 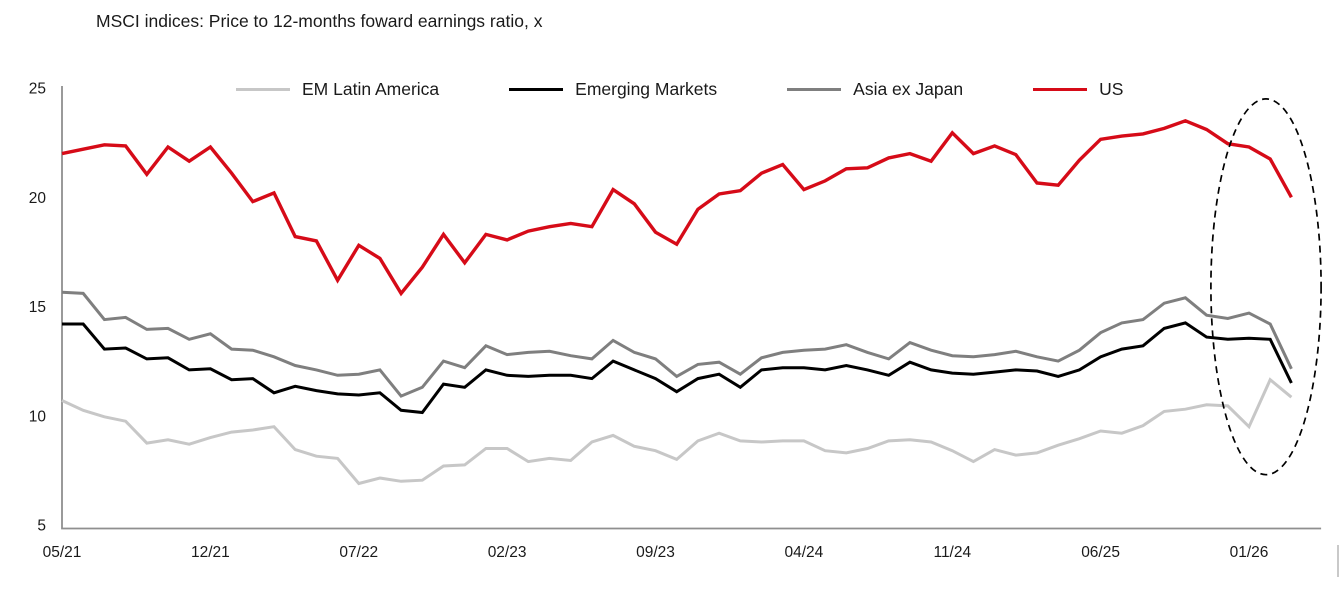 What do you see at coordinates (814, 89) in the screenshot?
I see `legend-swatch-asia-ex-japan` at bounding box center [814, 89].